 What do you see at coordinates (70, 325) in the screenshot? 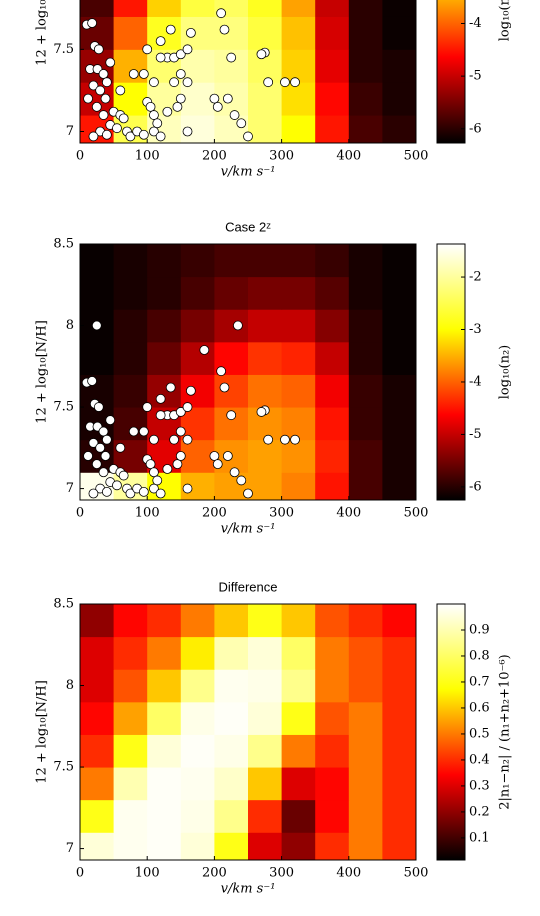
I see `y-tick-label: 8` at bounding box center [70, 325].